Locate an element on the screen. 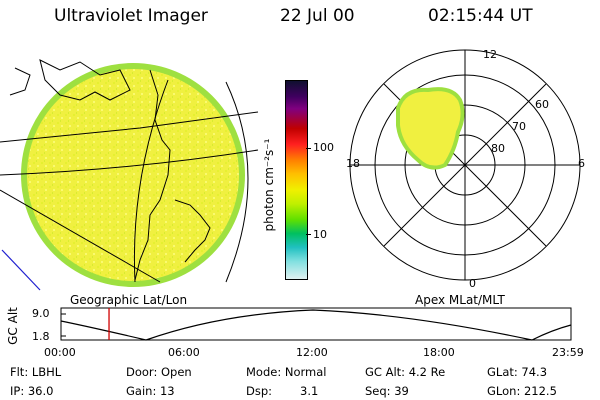 Image resolution: width=600 pixels, height=400 pixels. coastline-north is located at coordinates (85, 80).